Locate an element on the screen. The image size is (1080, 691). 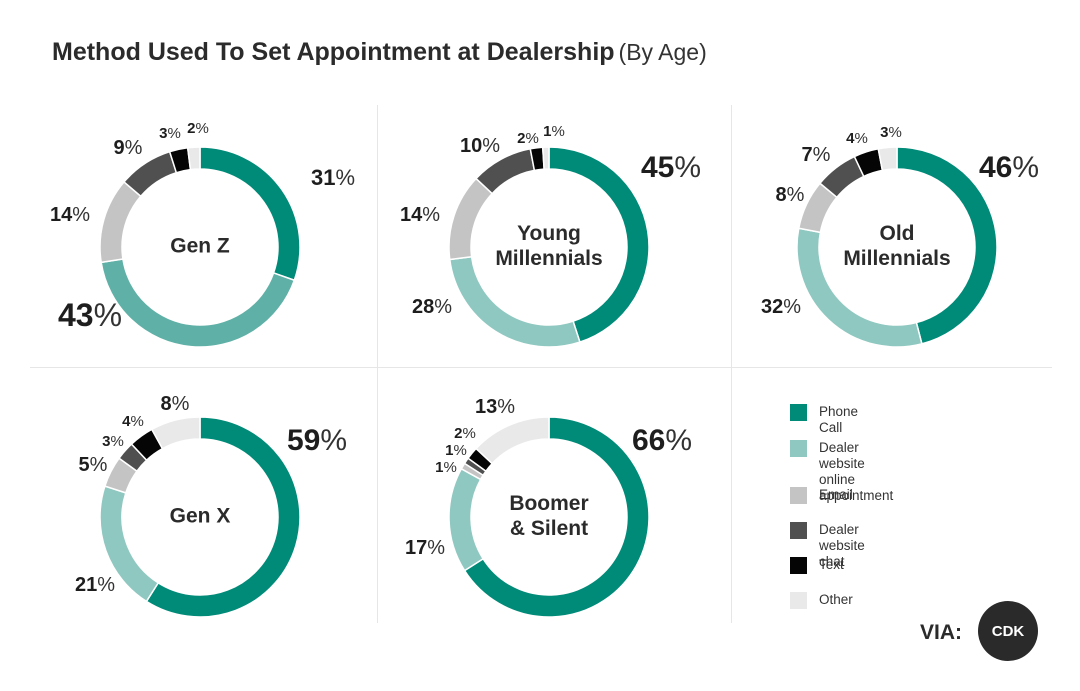
cdk-logo: CDK is located at coordinates (1008, 631).